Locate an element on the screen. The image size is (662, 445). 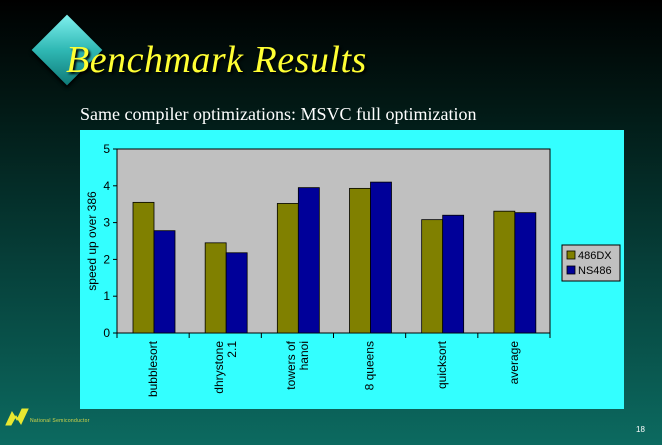
x-tick-label-group: dhrystone 2.1 is located at coordinates (225, 367).